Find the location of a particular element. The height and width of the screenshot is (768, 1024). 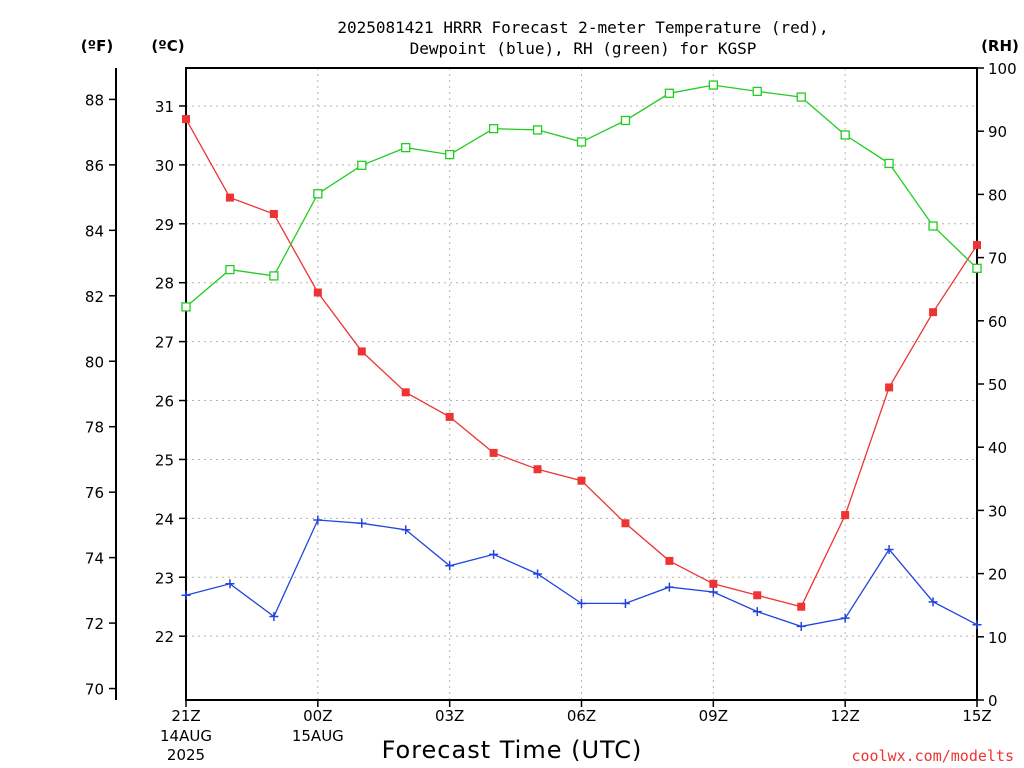

celsius-tick-label: 31 is located at coordinates (164, 107).